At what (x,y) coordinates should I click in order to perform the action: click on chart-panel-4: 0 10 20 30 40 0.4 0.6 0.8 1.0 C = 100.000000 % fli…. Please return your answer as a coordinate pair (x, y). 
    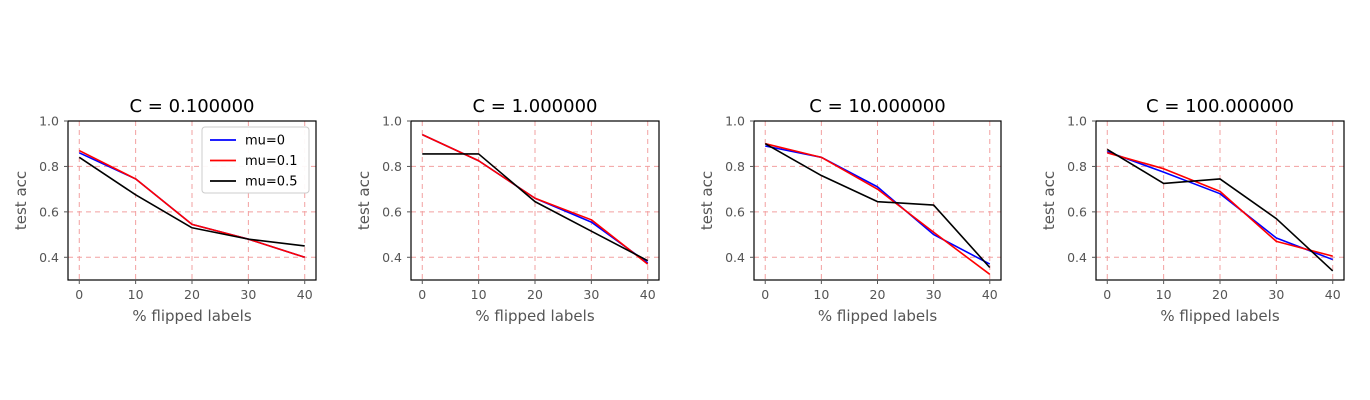
    Looking at the image, I should click on (1192, 210).